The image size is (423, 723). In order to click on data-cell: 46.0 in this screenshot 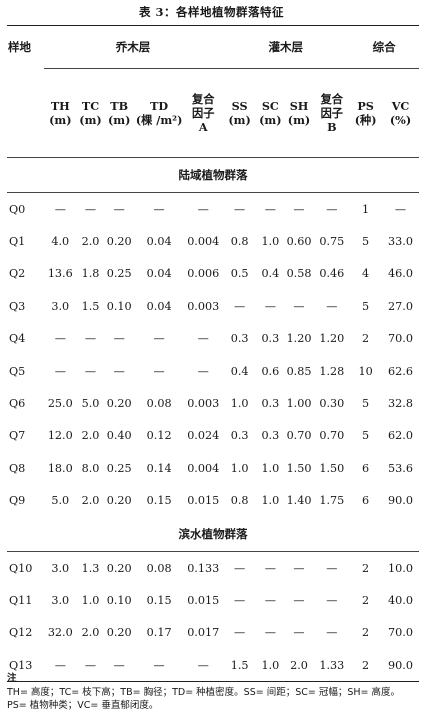, I will do `click(400, 274)`.